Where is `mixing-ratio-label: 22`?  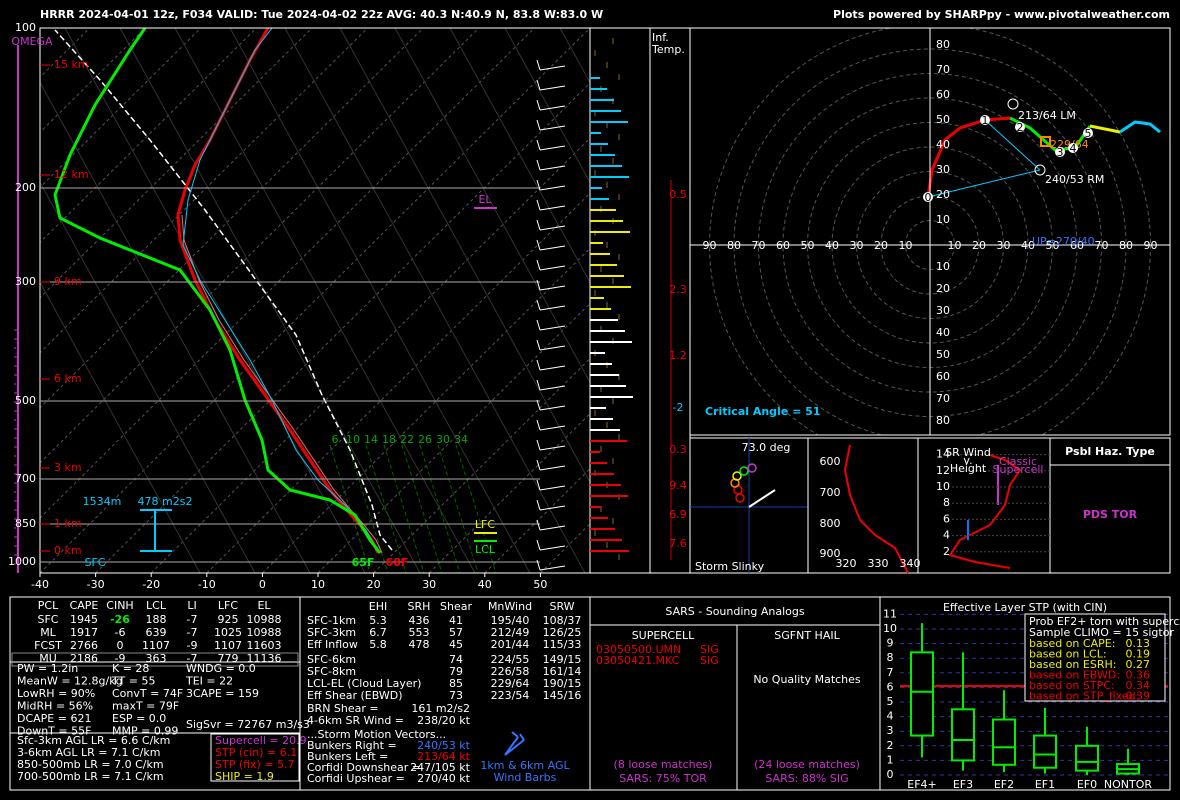
mixing-ratio-label: 22 is located at coordinates (407, 439).